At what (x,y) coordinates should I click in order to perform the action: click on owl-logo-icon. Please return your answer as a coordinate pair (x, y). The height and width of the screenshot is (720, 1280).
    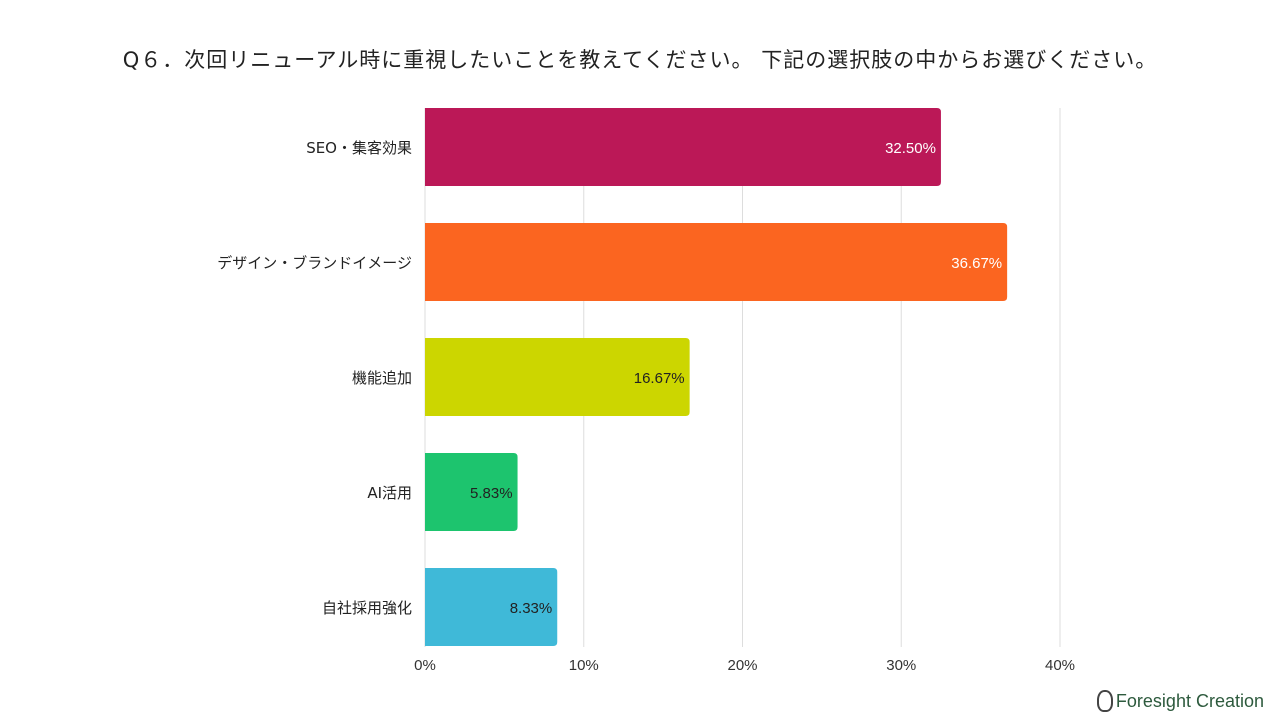
    Looking at the image, I should click on (1104, 701).